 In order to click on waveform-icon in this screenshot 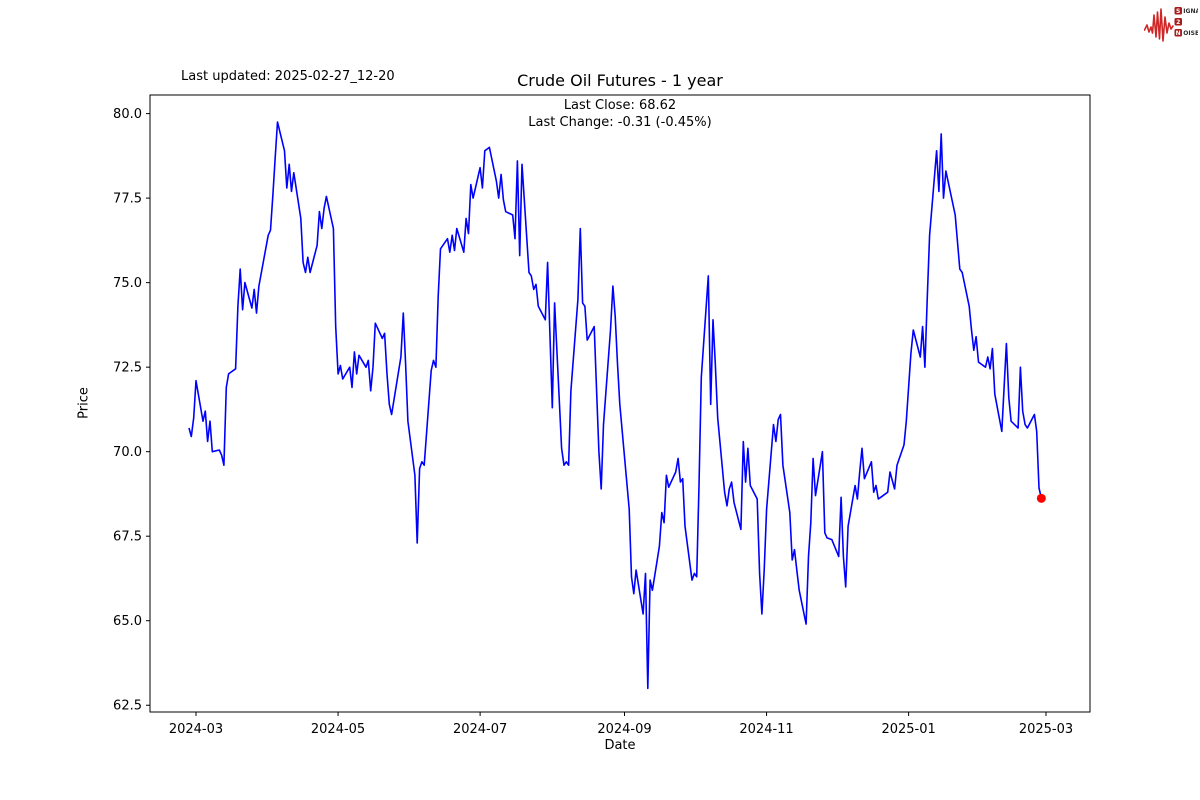, I will do `click(1159, 25)`.